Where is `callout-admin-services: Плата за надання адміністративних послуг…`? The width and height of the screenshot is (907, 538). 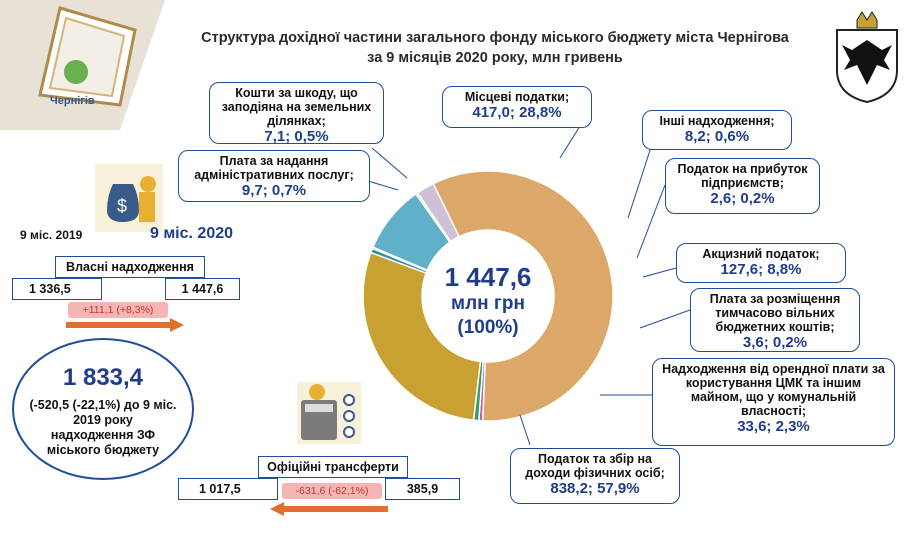 callout-admin-services: Плата за надання адміністративних послуг… is located at coordinates (274, 176).